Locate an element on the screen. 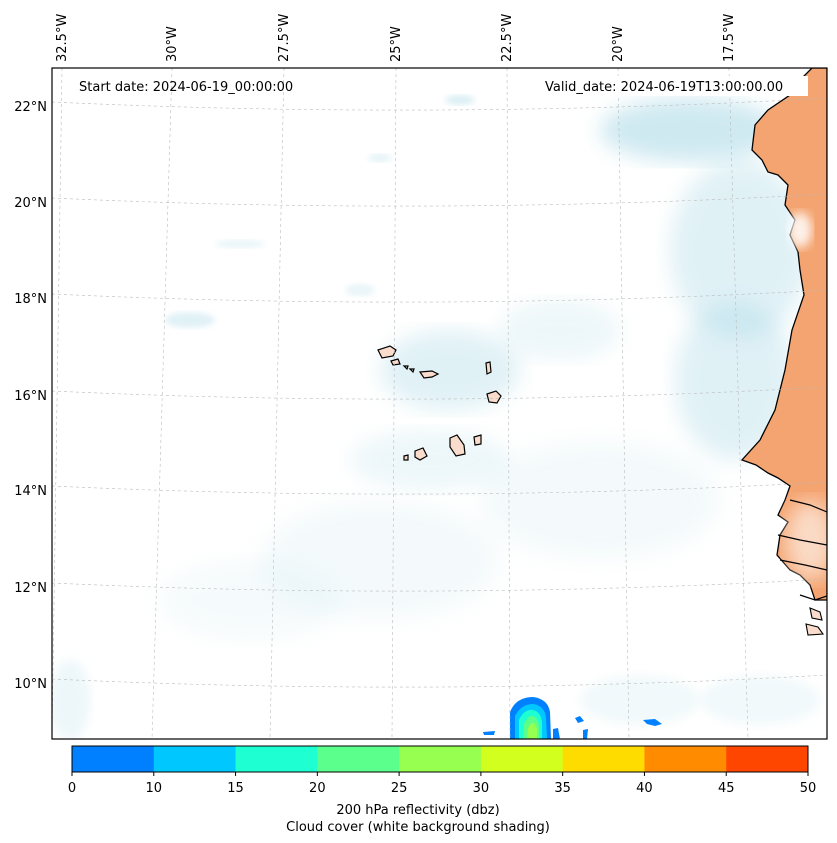 The width and height of the screenshot is (837, 843). island-sao-vicente is located at coordinates (395, 362).